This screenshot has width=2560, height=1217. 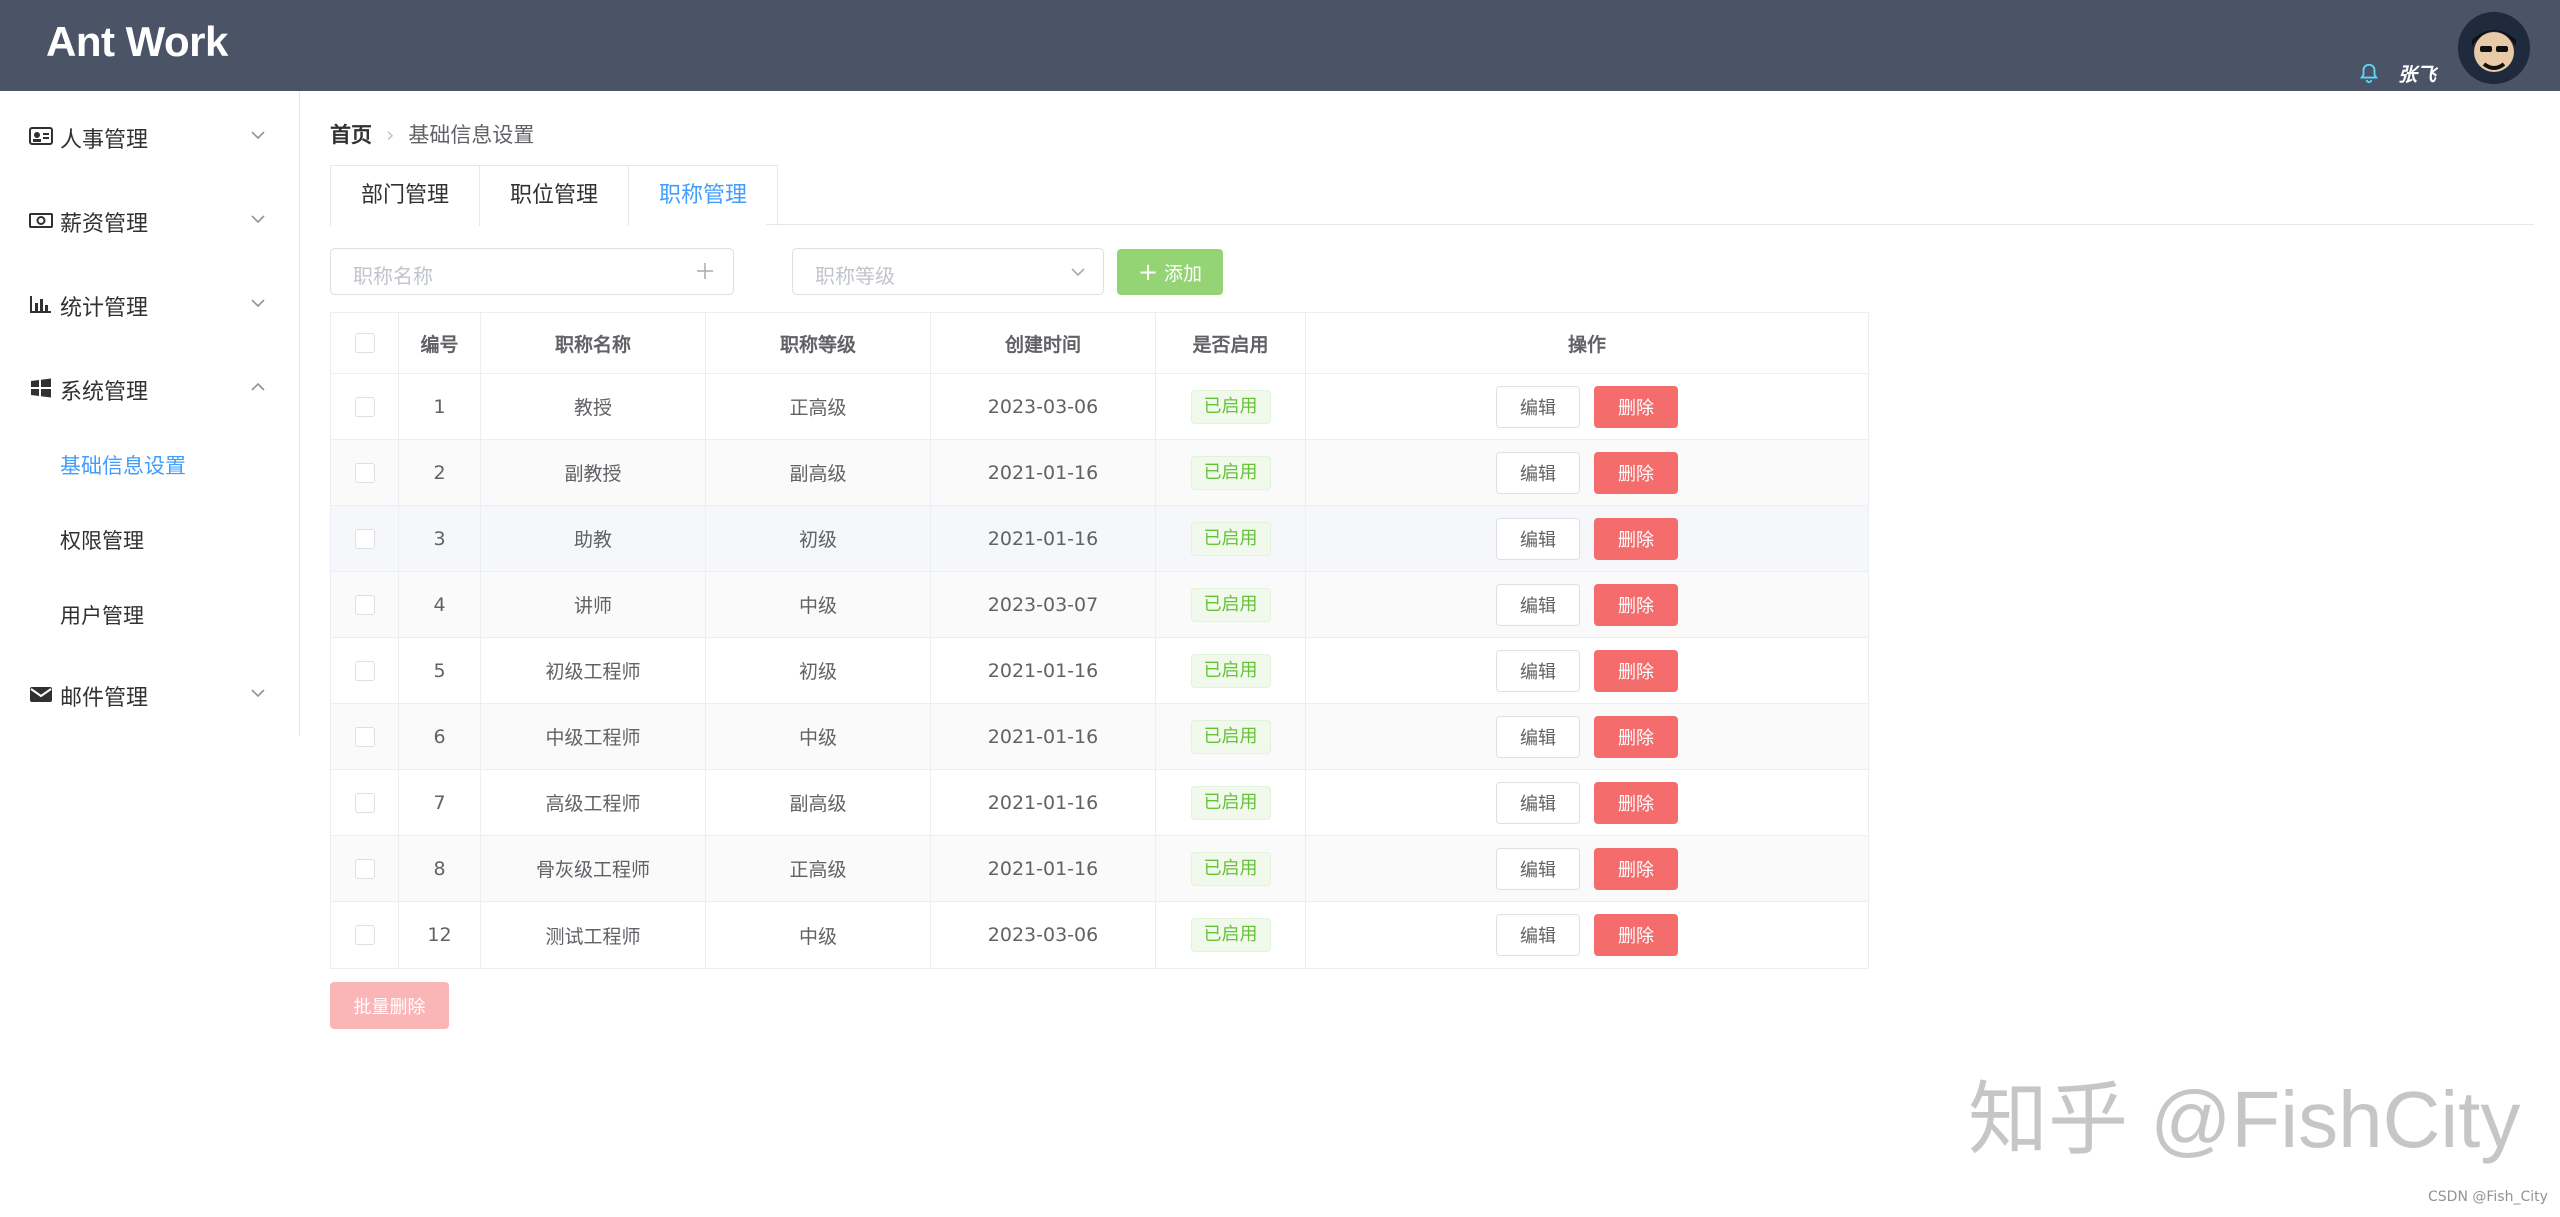 What do you see at coordinates (149, 694) in the screenshot?
I see `sidebar-item-mail: 邮件管理` at bounding box center [149, 694].